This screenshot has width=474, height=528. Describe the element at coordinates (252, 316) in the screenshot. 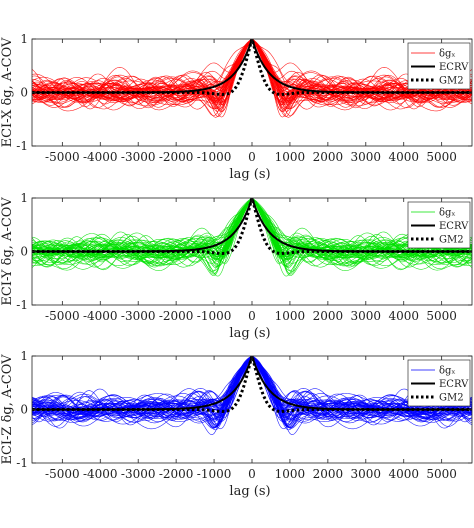

I see `x-tick-label: 0` at that location.